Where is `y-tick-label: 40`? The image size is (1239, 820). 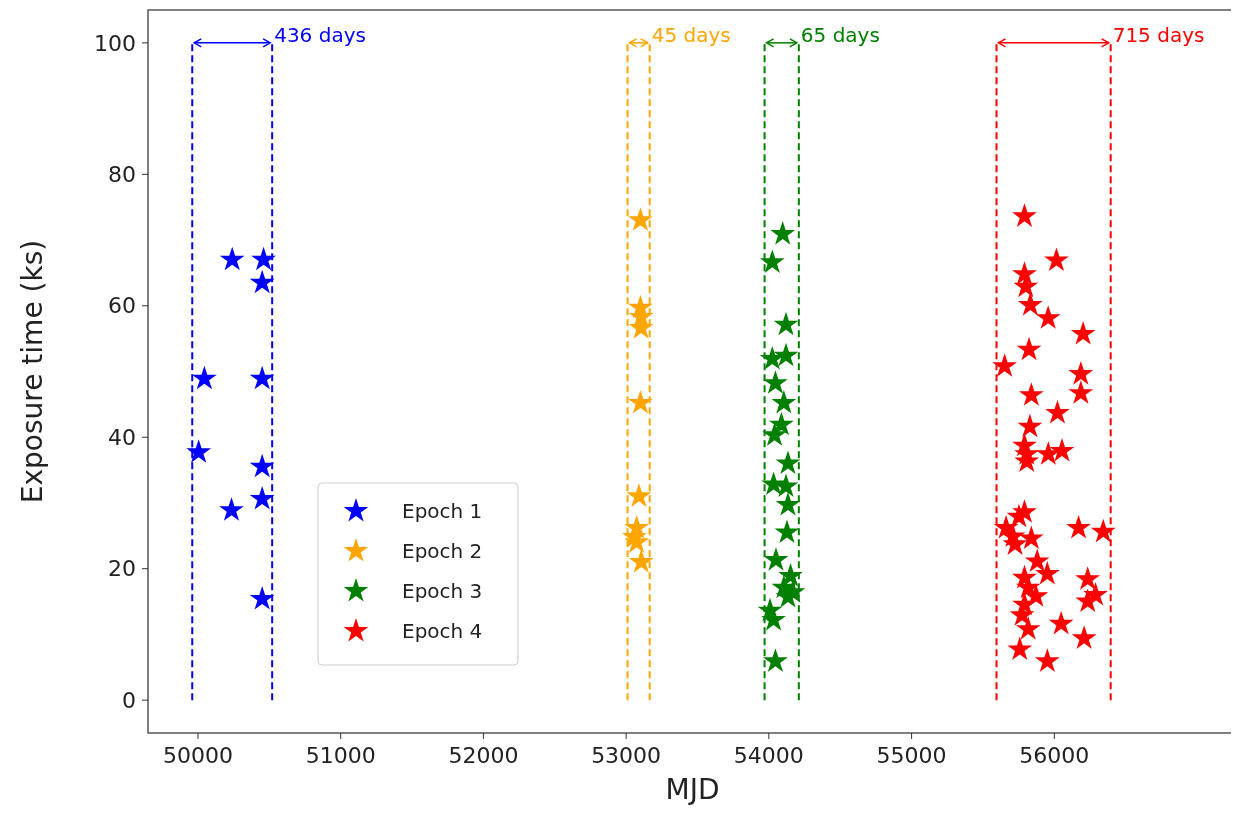 y-tick-label: 40 is located at coordinates (122, 437).